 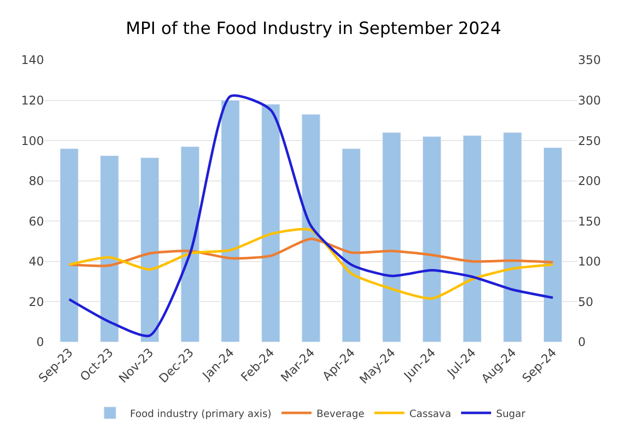 What do you see at coordinates (36, 301) in the screenshot?
I see `y-tick-label: 20` at bounding box center [36, 301].